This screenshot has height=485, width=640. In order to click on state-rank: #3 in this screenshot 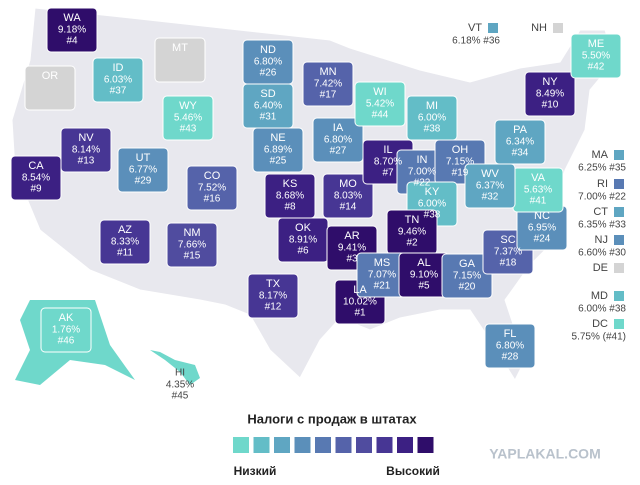, I will do `click(352, 259)`.